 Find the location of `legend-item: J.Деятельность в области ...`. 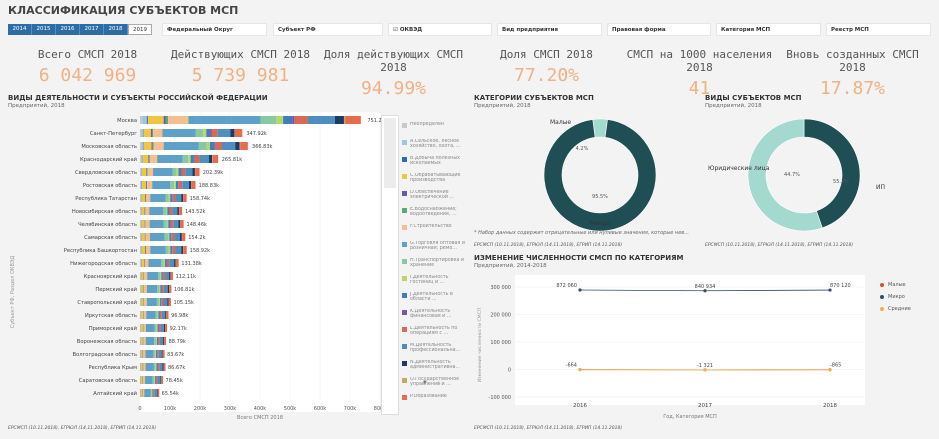

legend-item: J.Деятельность в области ... is located at coordinates (435, 299).